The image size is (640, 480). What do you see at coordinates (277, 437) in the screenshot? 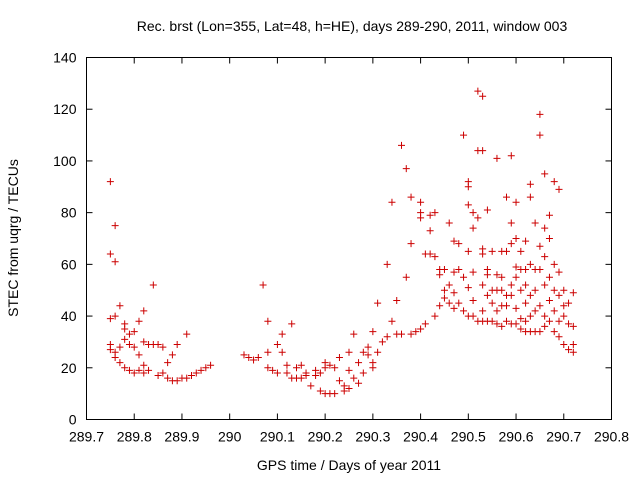
I see `x-tick-label: 290.1` at bounding box center [277, 437].